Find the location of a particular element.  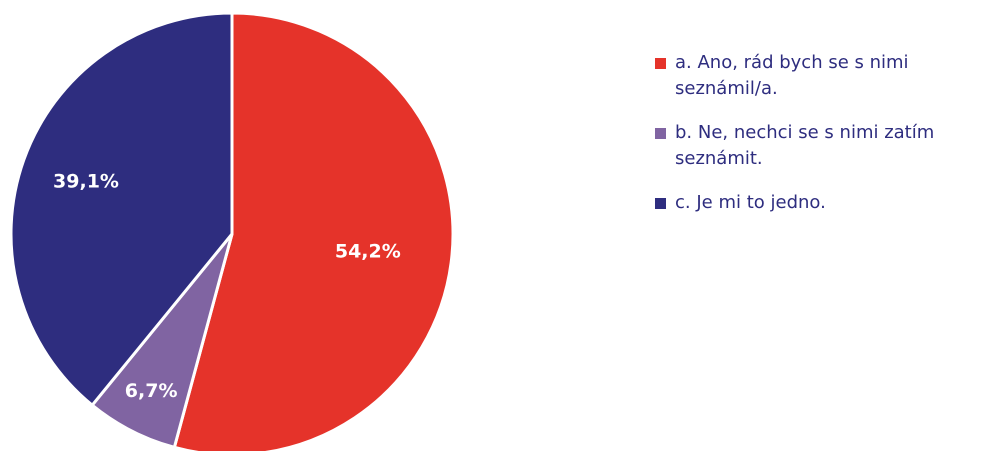

value-label: 6,7% is located at coordinates (151, 391).